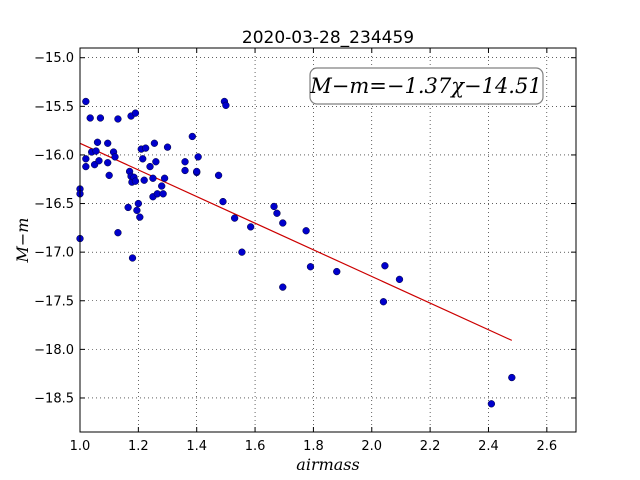  I want to click on x-tick-label: 1.8, so click(313, 446).